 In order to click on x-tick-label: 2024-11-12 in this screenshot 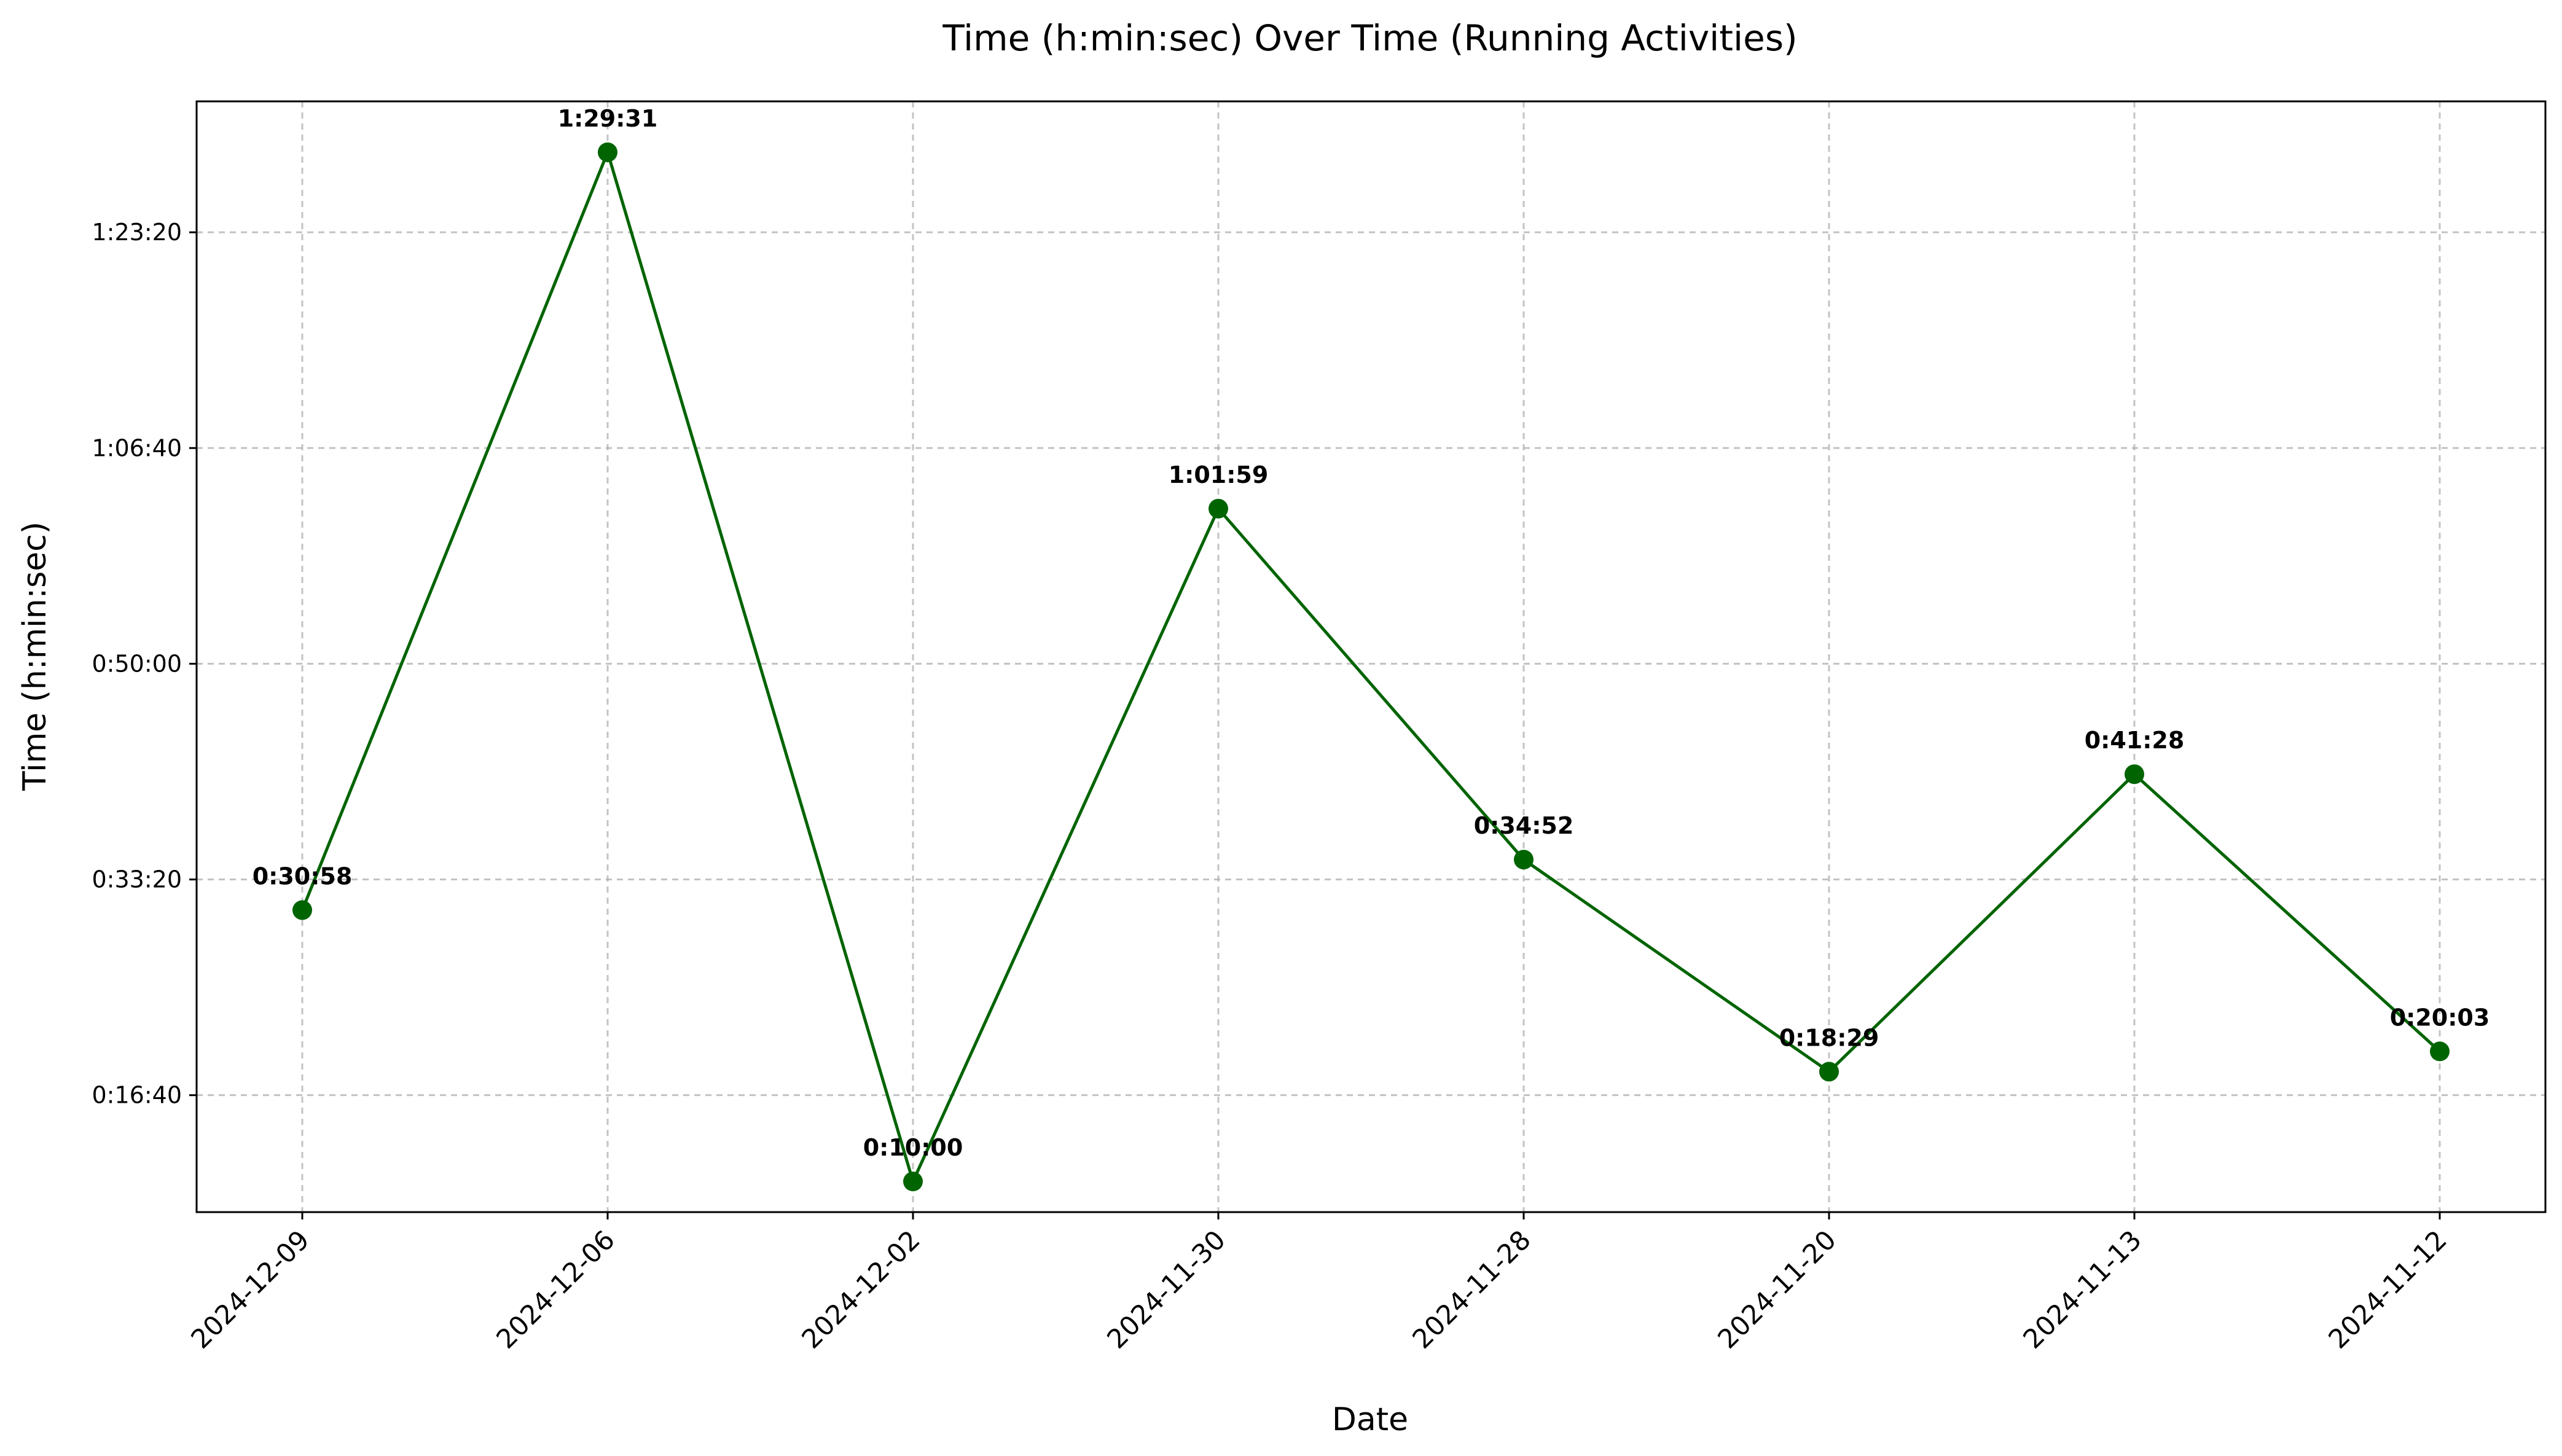, I will do `click(2388, 1289)`.